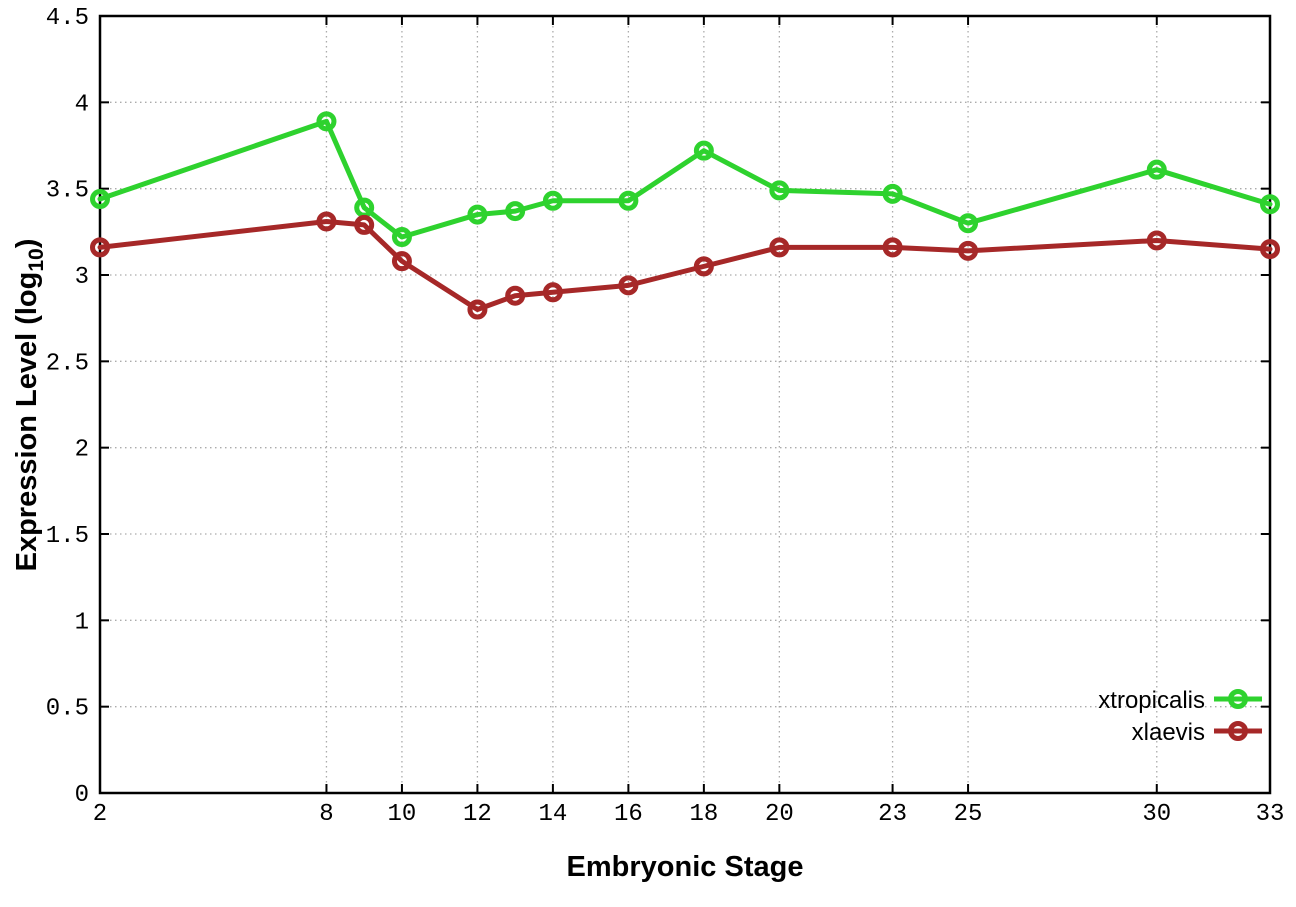 Image resolution: width=1296 pixels, height=907 pixels. I want to click on y-axis-title: Expression Level (log10), so click(29, 405).